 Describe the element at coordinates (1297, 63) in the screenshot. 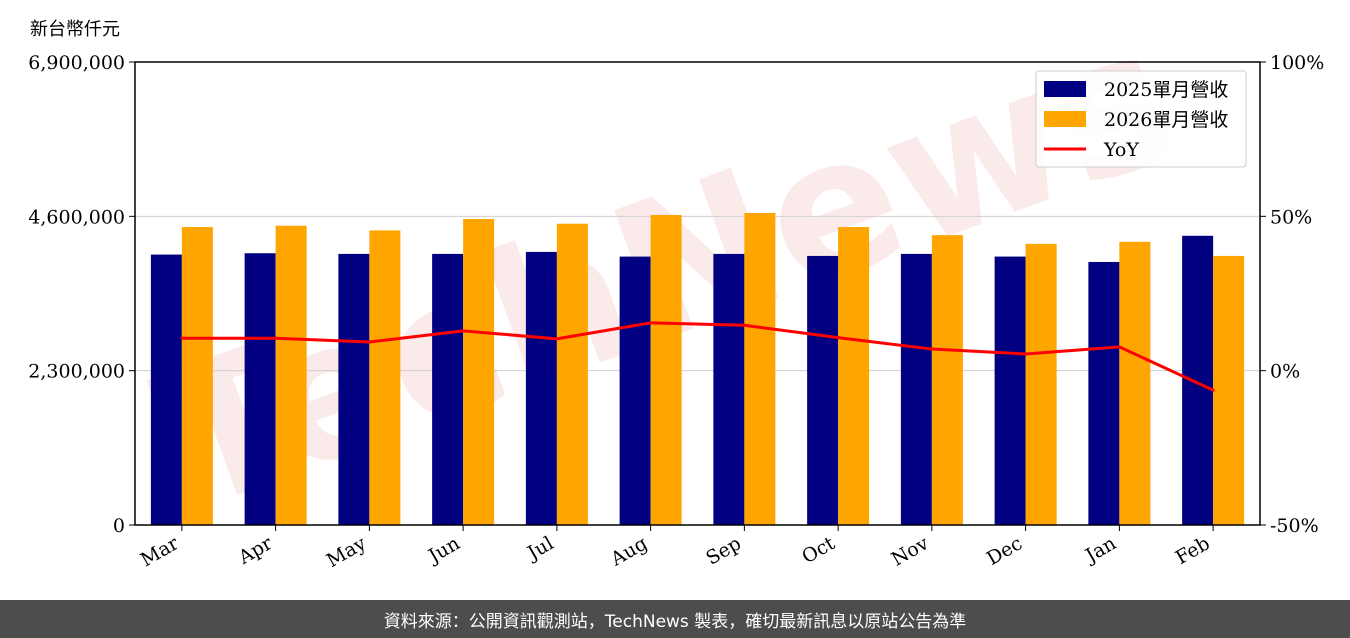

I see `y2-tick-label: 100%` at that location.